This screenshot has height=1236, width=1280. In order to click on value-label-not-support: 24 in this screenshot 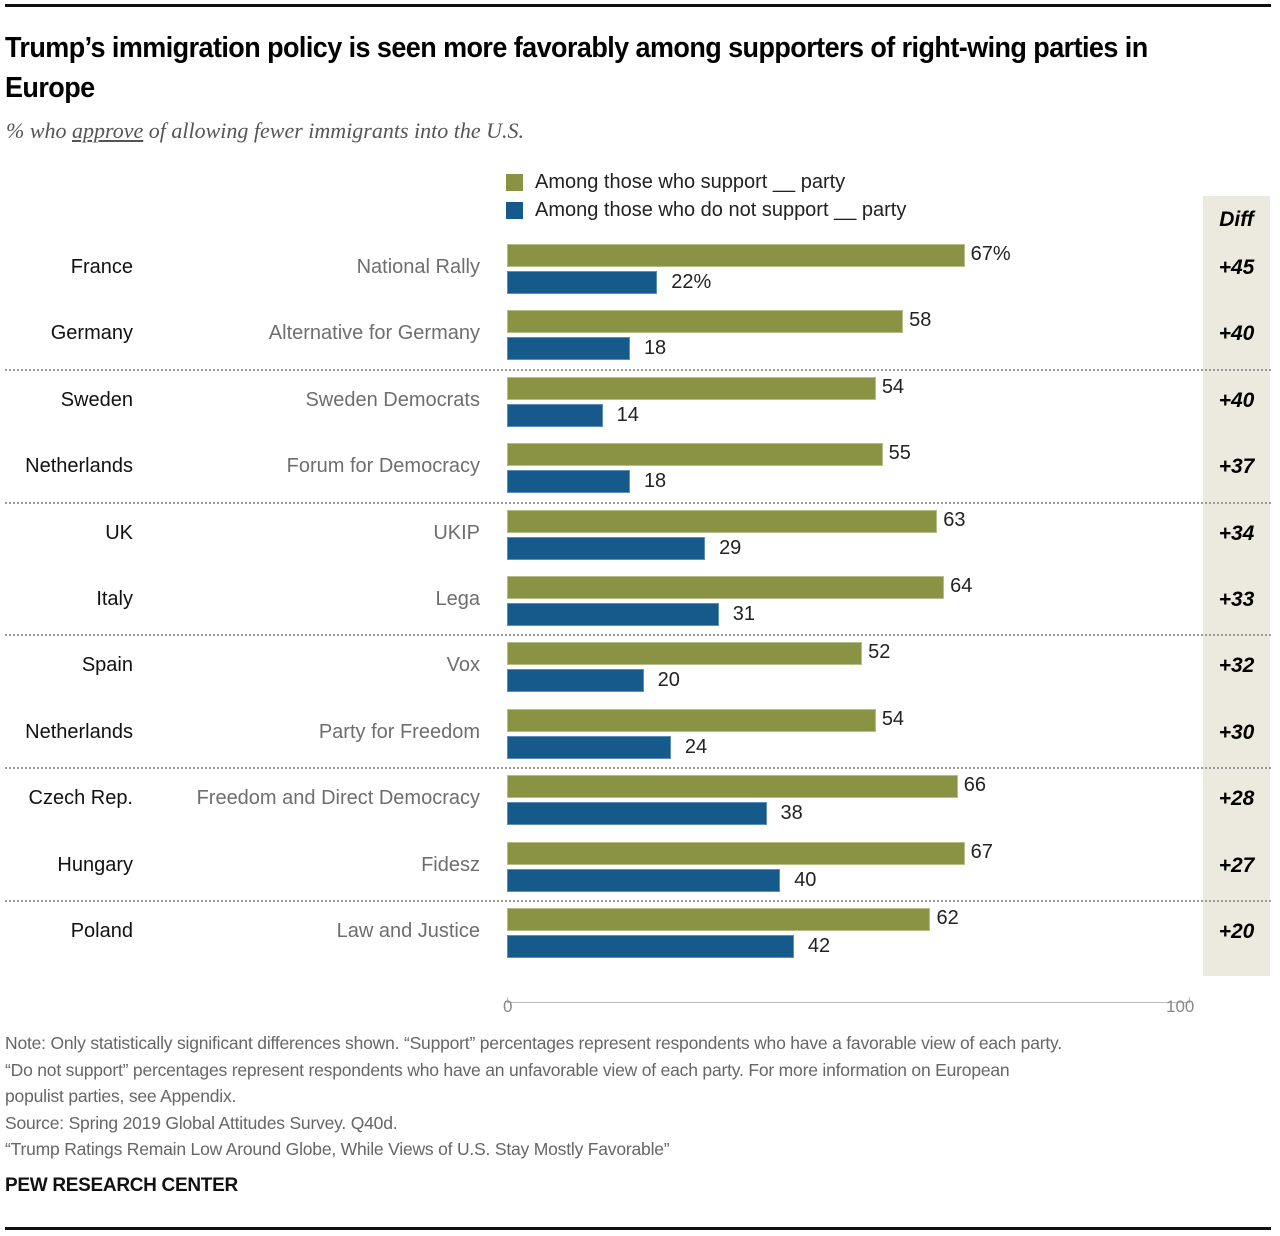, I will do `click(696, 746)`.